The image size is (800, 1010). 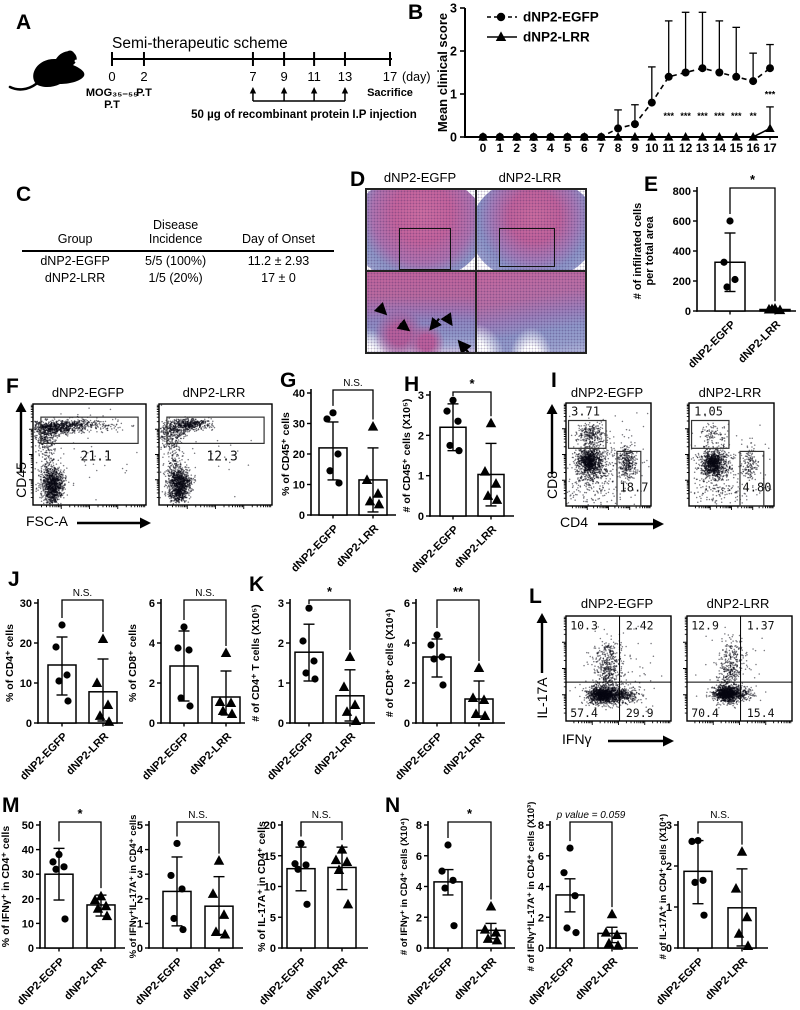 What do you see at coordinates (668, 148) in the screenshot?
I see `svg-text: 11` at bounding box center [668, 148].